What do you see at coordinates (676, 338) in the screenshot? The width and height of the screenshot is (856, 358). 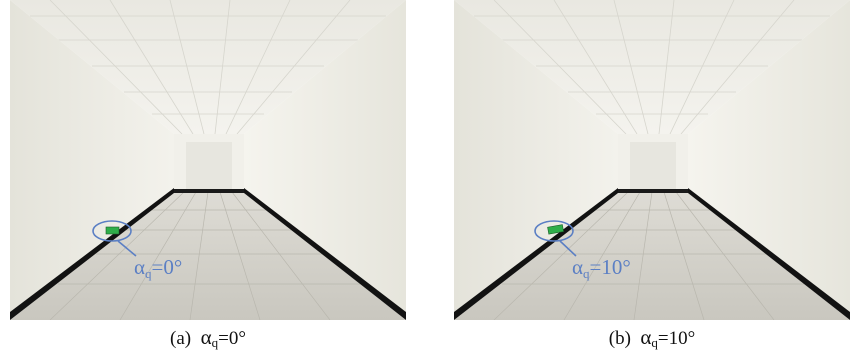 I see `caption-value: =10°` at bounding box center [676, 338].